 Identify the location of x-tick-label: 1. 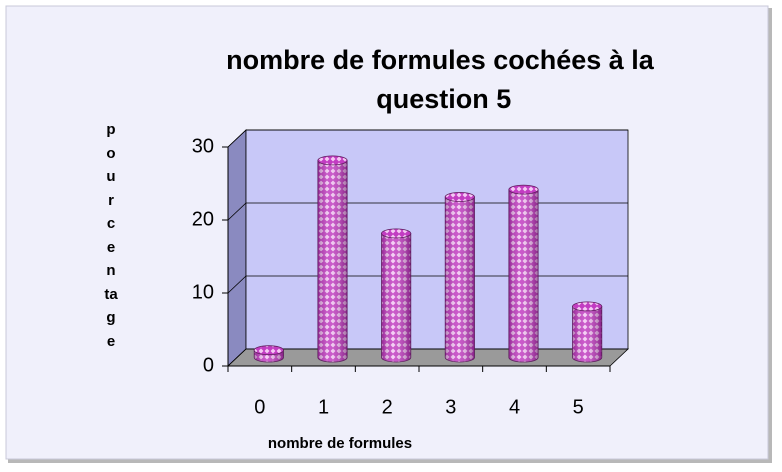
(323, 407).